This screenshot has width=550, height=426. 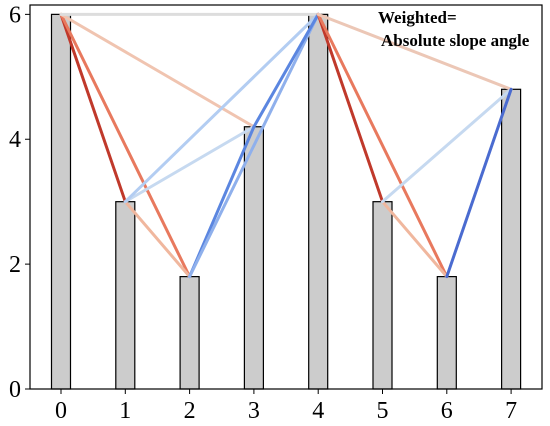 I want to click on x-tick-label-3: 3, so click(x=254, y=411).